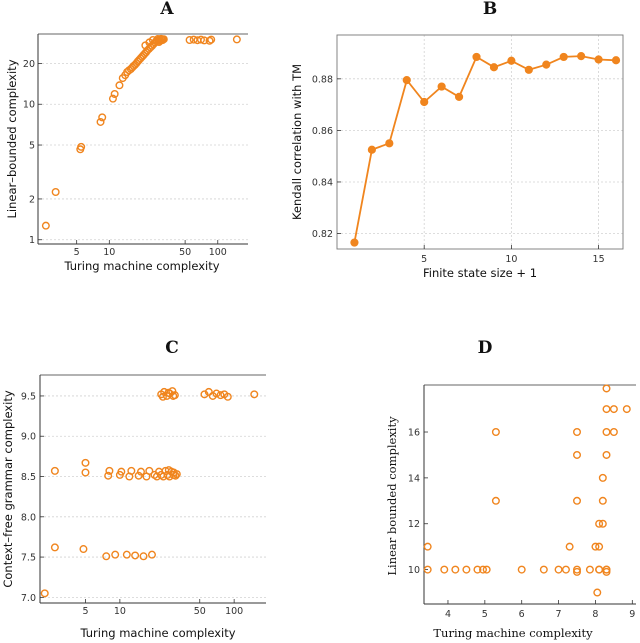  I want to click on panel-b-ytick-label: 0.86, so click(322, 131).